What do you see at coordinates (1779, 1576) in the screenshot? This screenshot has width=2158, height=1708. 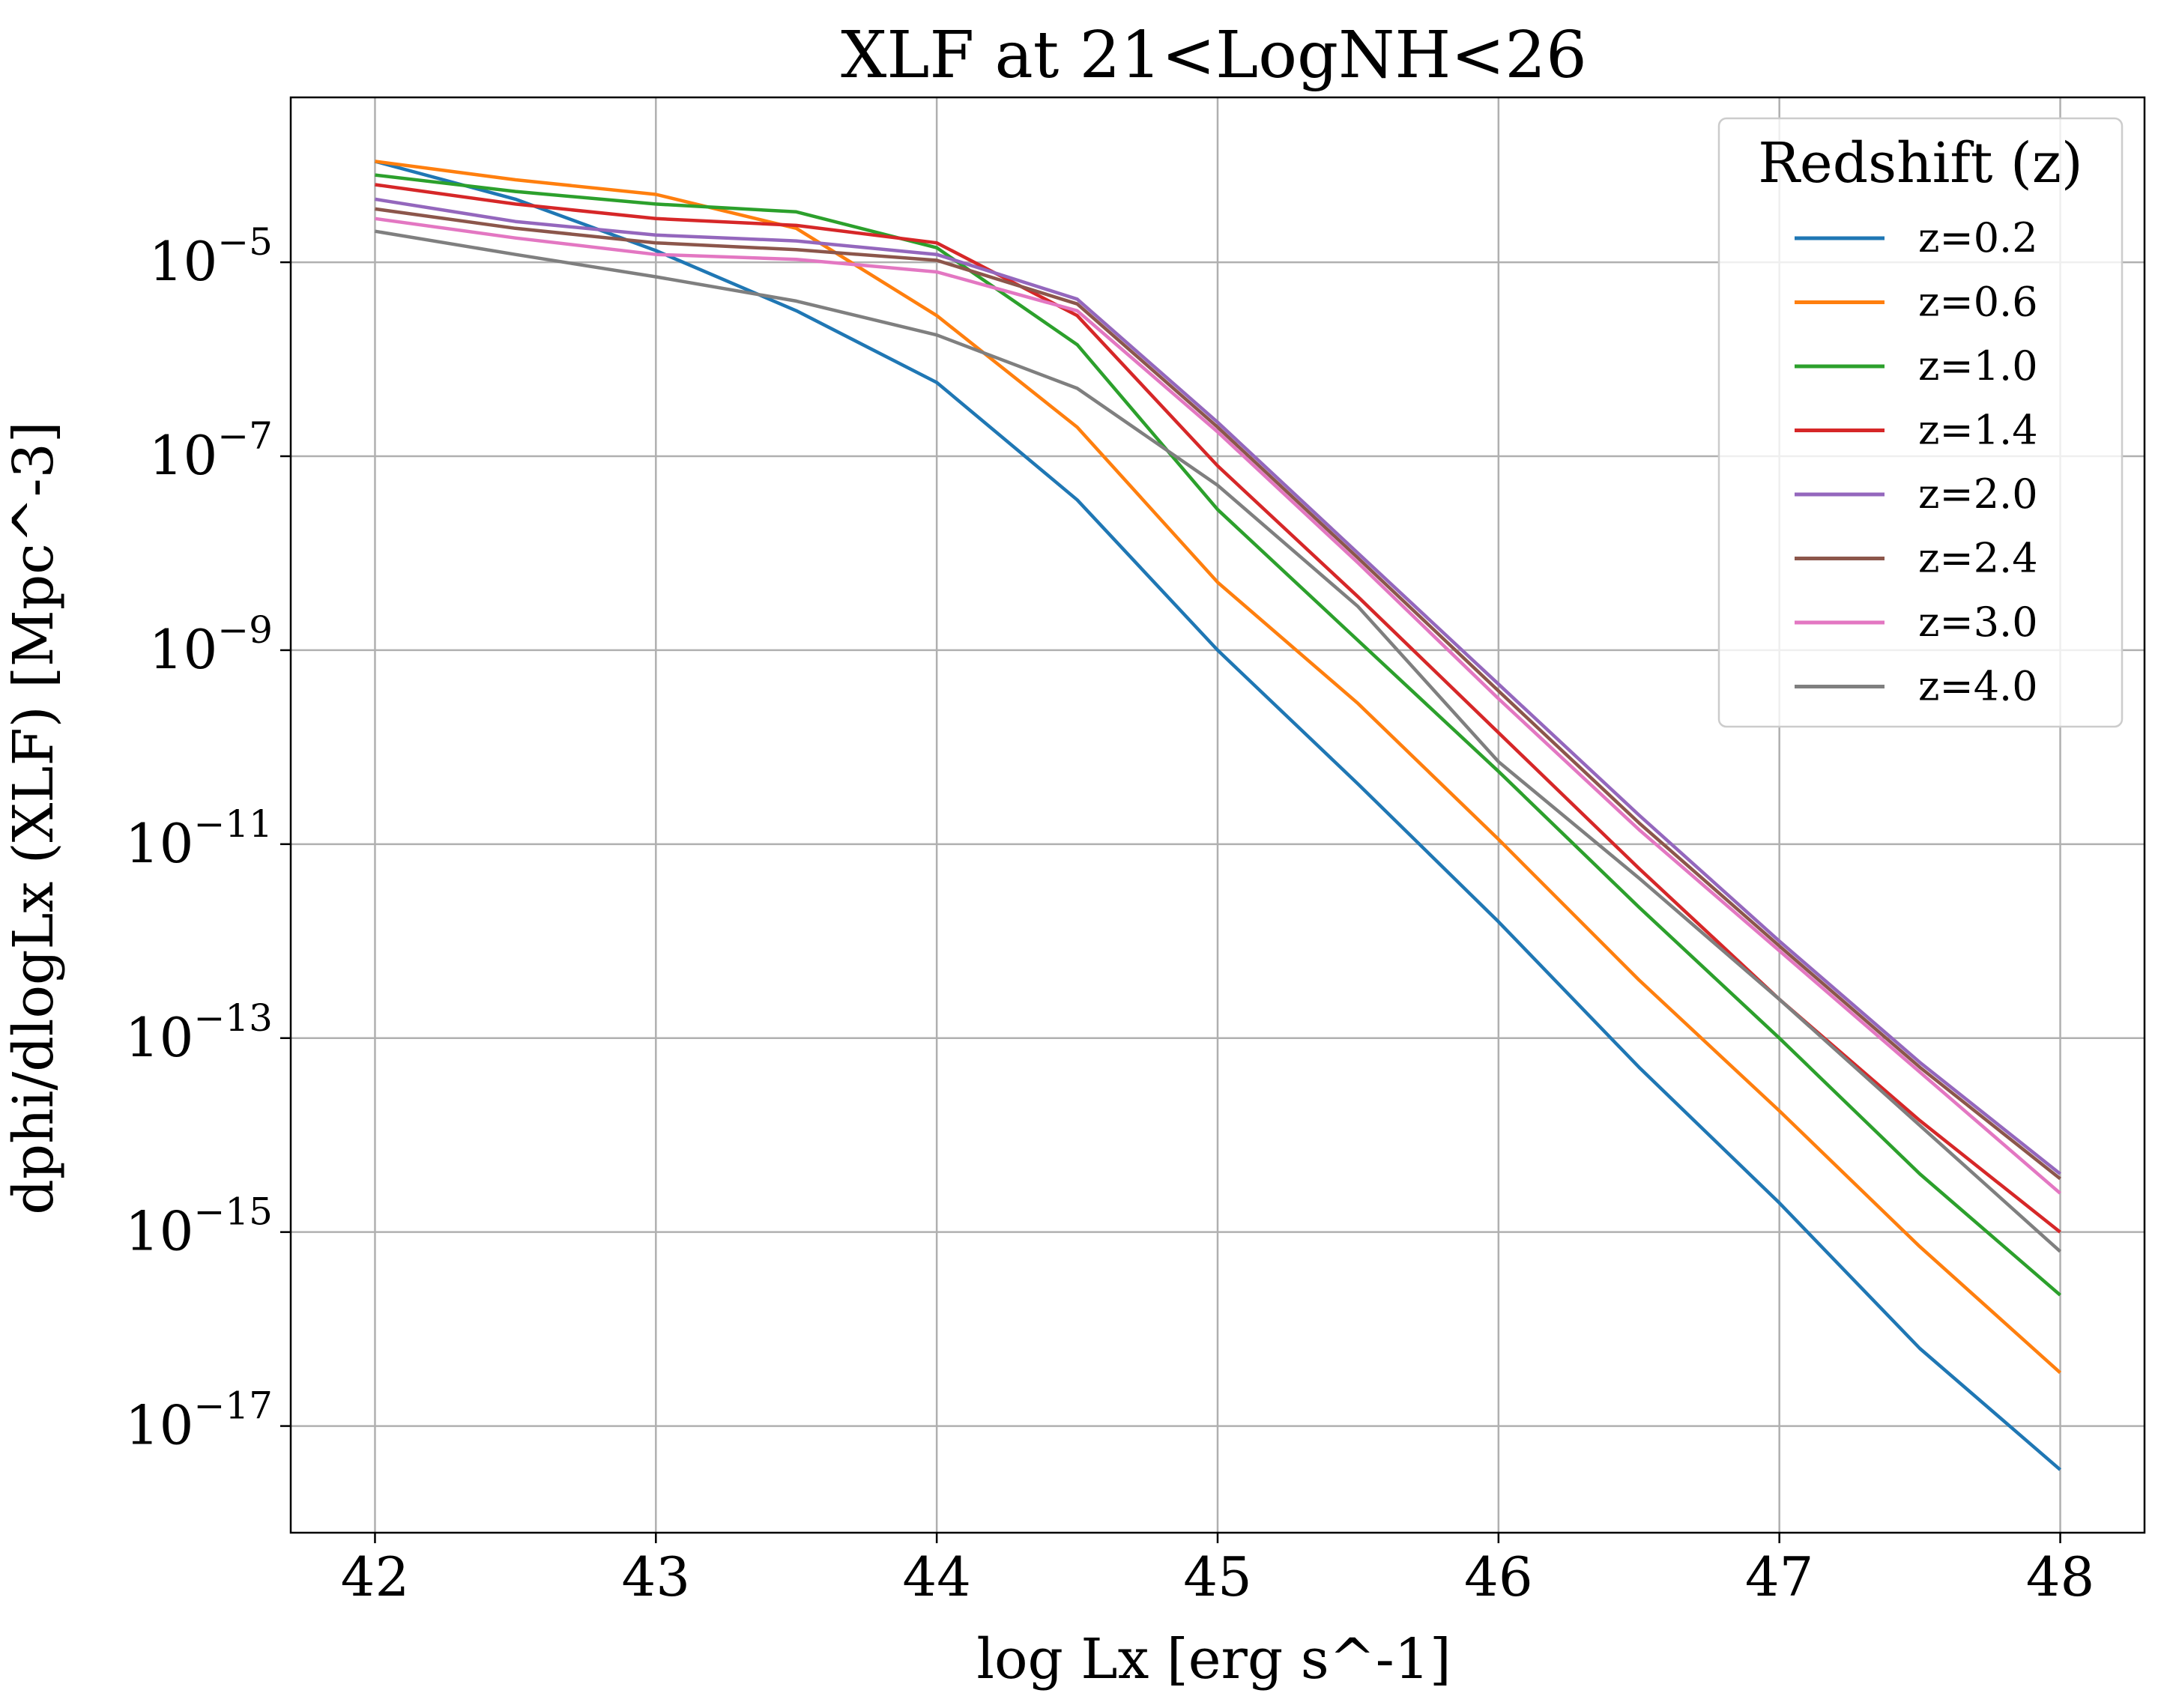 I see `x-tick-label: 47` at bounding box center [1779, 1576].